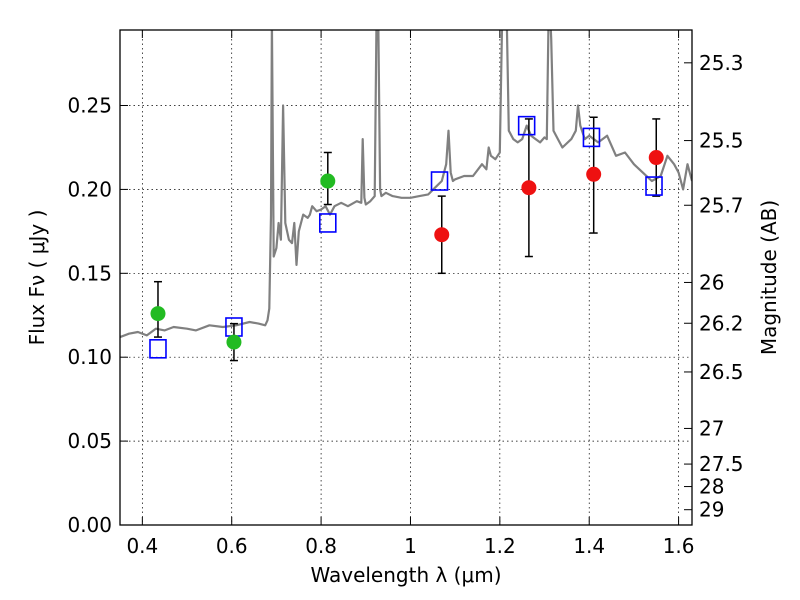 This screenshot has width=800, height=600. What do you see at coordinates (89, 106) in the screenshot?
I see `y-tick-label: 0.25` at bounding box center [89, 106].